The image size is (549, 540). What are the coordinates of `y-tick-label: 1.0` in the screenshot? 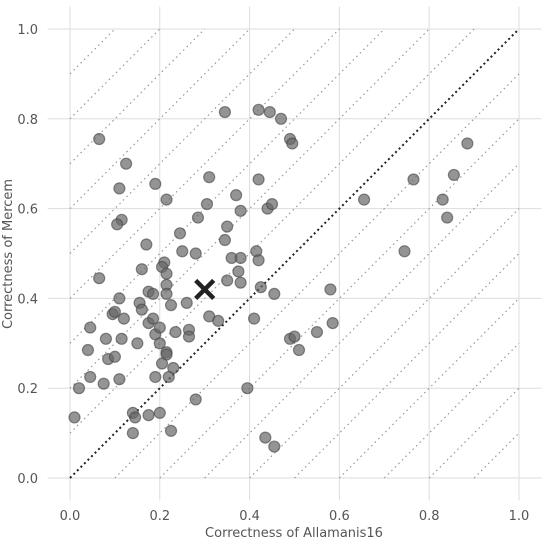 It's located at (27, 30).